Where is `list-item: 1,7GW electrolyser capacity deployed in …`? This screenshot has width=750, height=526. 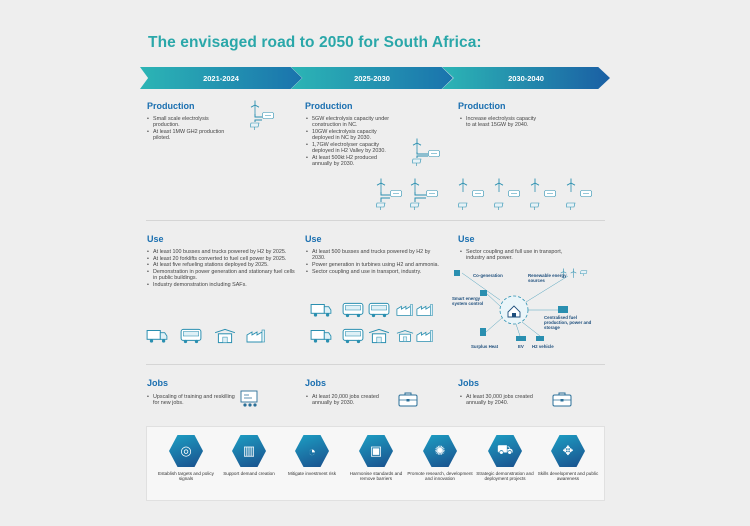 list-item: 1,7GW electrolyser capacity deployed in … is located at coordinates (350, 148).